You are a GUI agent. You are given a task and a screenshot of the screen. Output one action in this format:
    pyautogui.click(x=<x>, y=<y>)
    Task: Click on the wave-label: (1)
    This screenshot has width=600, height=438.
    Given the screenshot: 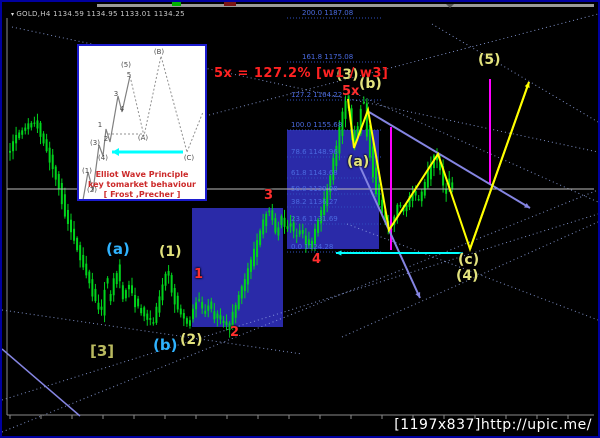 What is the action you would take?
    pyautogui.click(x=170, y=252)
    